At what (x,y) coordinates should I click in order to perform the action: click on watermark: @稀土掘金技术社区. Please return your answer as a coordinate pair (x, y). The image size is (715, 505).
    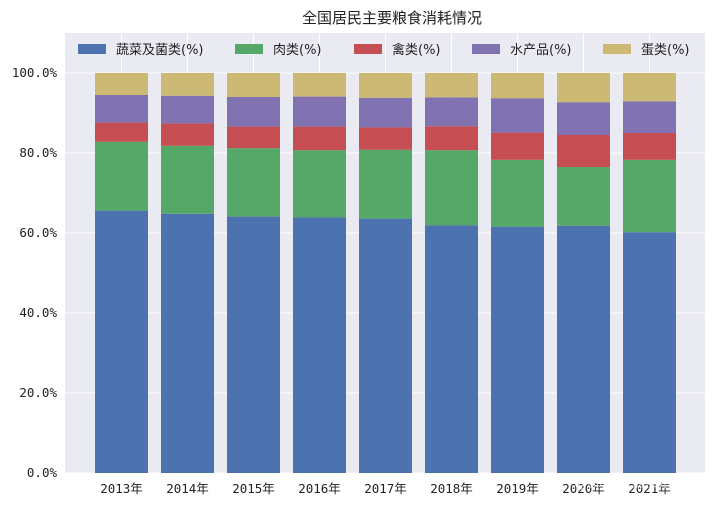
    Looking at the image, I should click on (637, 483).